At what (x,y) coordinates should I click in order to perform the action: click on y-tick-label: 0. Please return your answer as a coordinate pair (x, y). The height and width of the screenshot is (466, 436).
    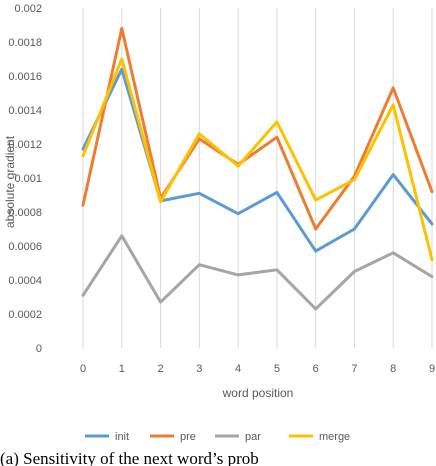
    Looking at the image, I should click on (39, 349).